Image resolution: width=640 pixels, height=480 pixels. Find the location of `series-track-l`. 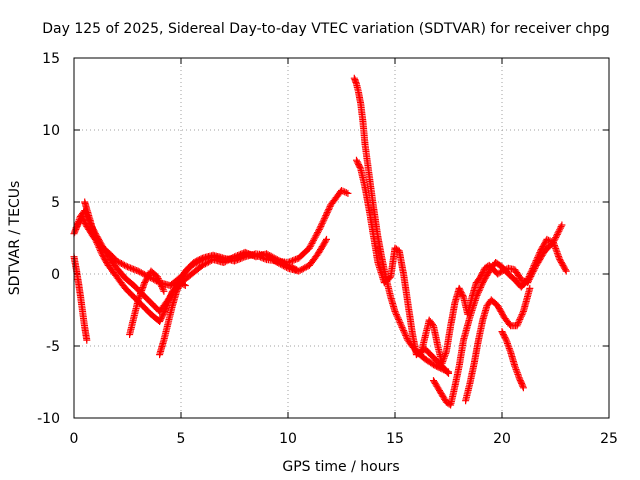

series-track-l is located at coordinates (512, 360).